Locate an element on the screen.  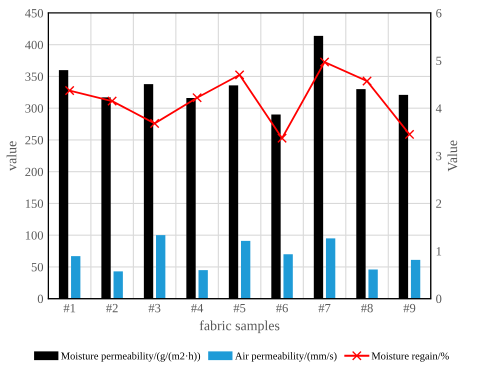
y-tick-label: 50 is located at coordinates (38, 267).